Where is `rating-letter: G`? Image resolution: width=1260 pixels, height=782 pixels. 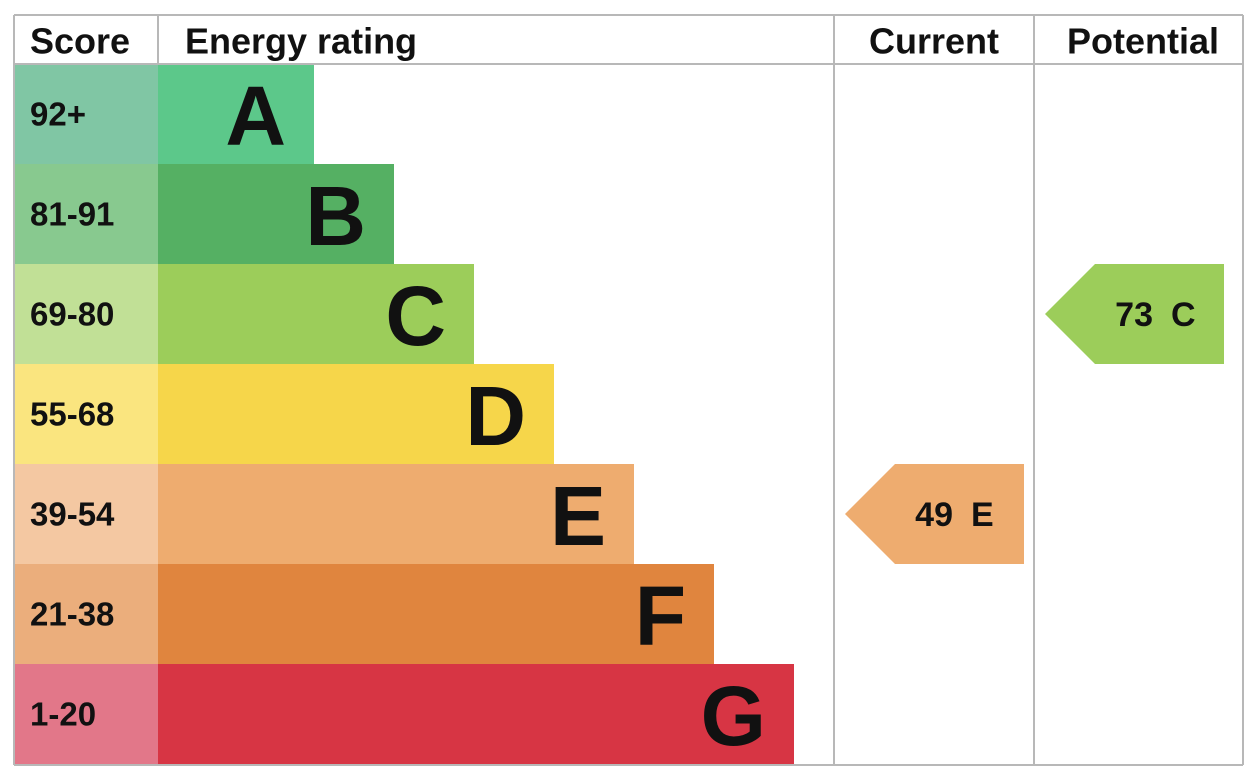
rating-letter: G is located at coordinates (733, 716).